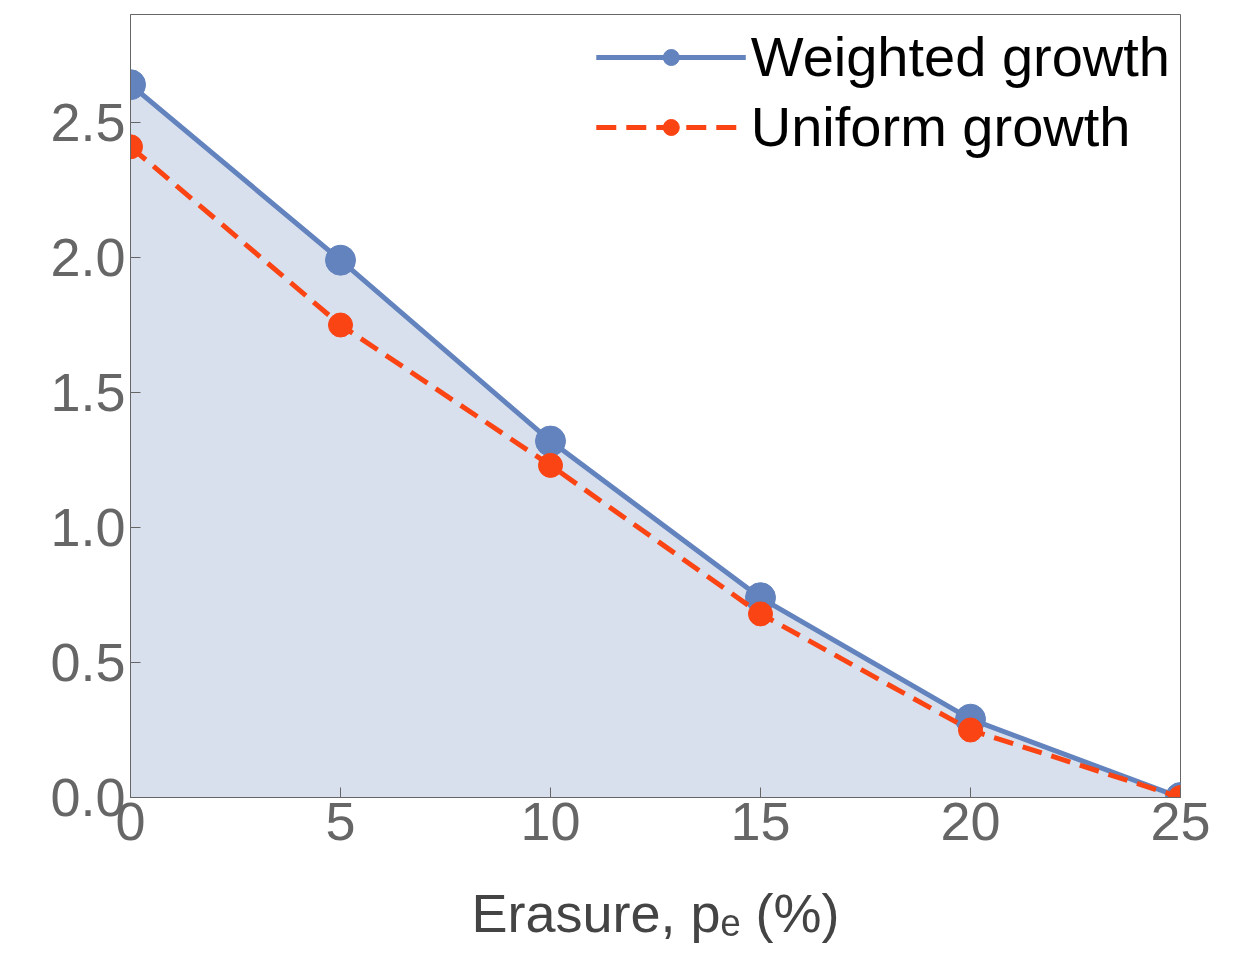 The image size is (1239, 956). Describe the element at coordinates (1180, 820) in the screenshot. I see `x-tick-label: 25` at that location.